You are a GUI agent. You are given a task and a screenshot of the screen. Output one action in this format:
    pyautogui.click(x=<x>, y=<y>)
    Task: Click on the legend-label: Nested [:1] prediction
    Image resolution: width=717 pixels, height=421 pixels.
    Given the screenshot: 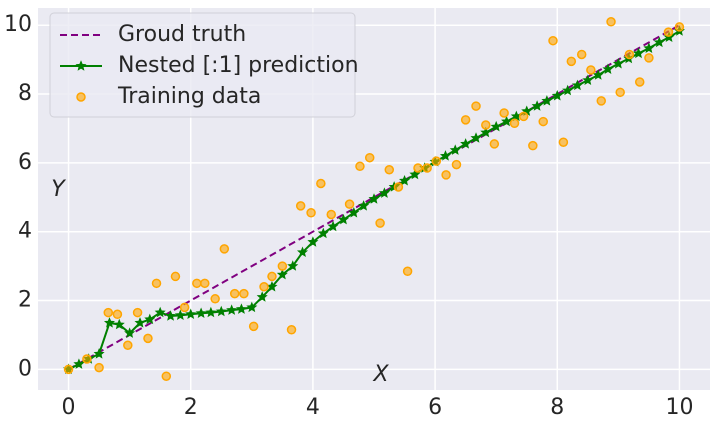 What is the action you would take?
    pyautogui.click(x=238, y=65)
    